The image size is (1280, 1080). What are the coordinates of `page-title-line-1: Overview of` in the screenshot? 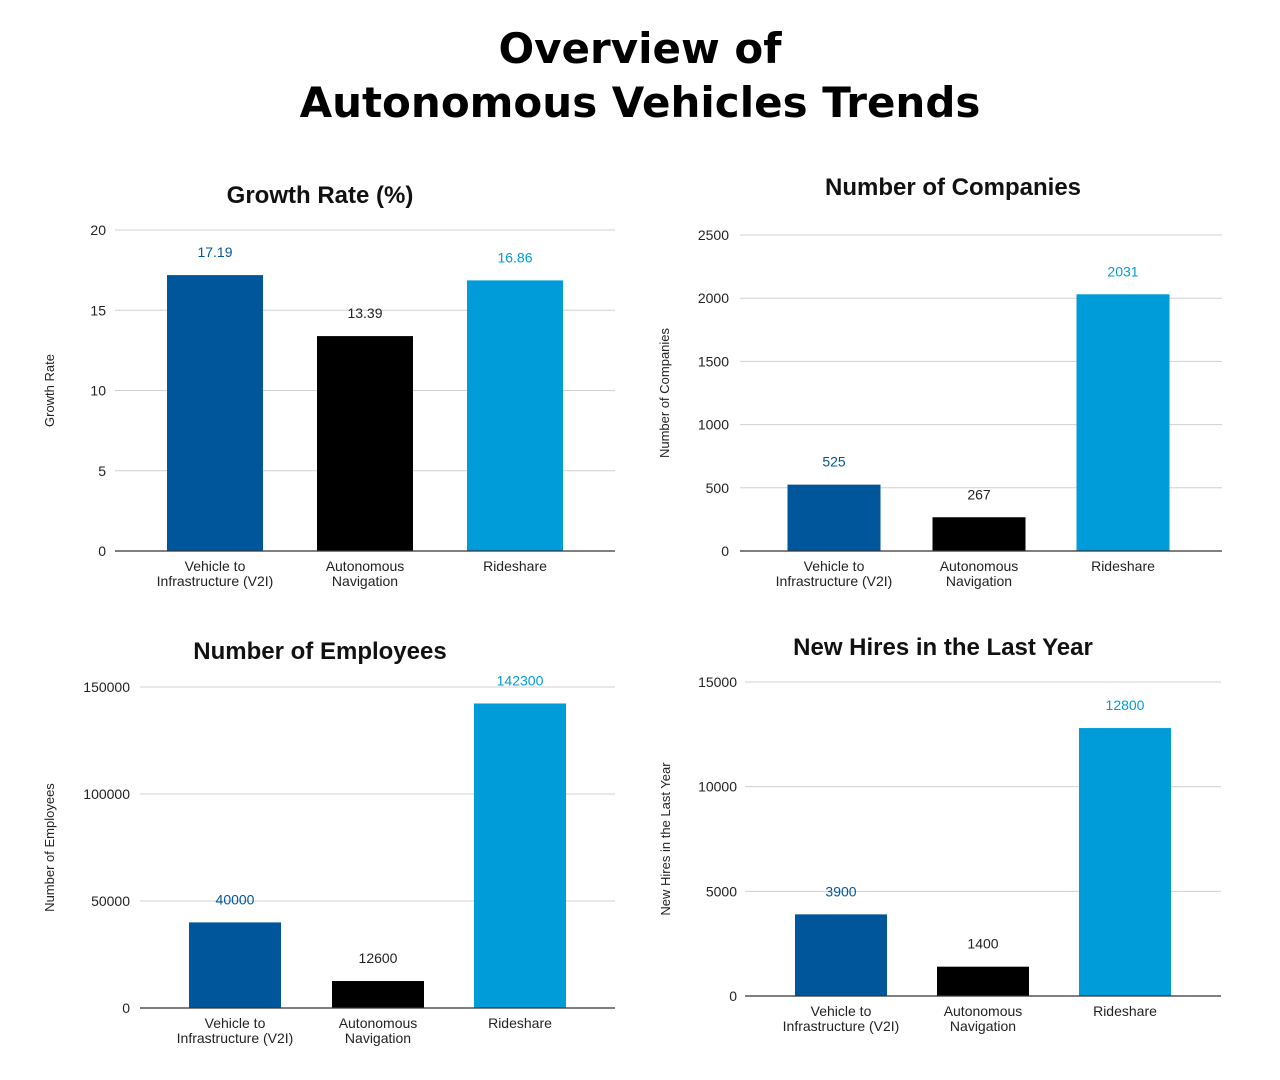 It's located at (640, 48).